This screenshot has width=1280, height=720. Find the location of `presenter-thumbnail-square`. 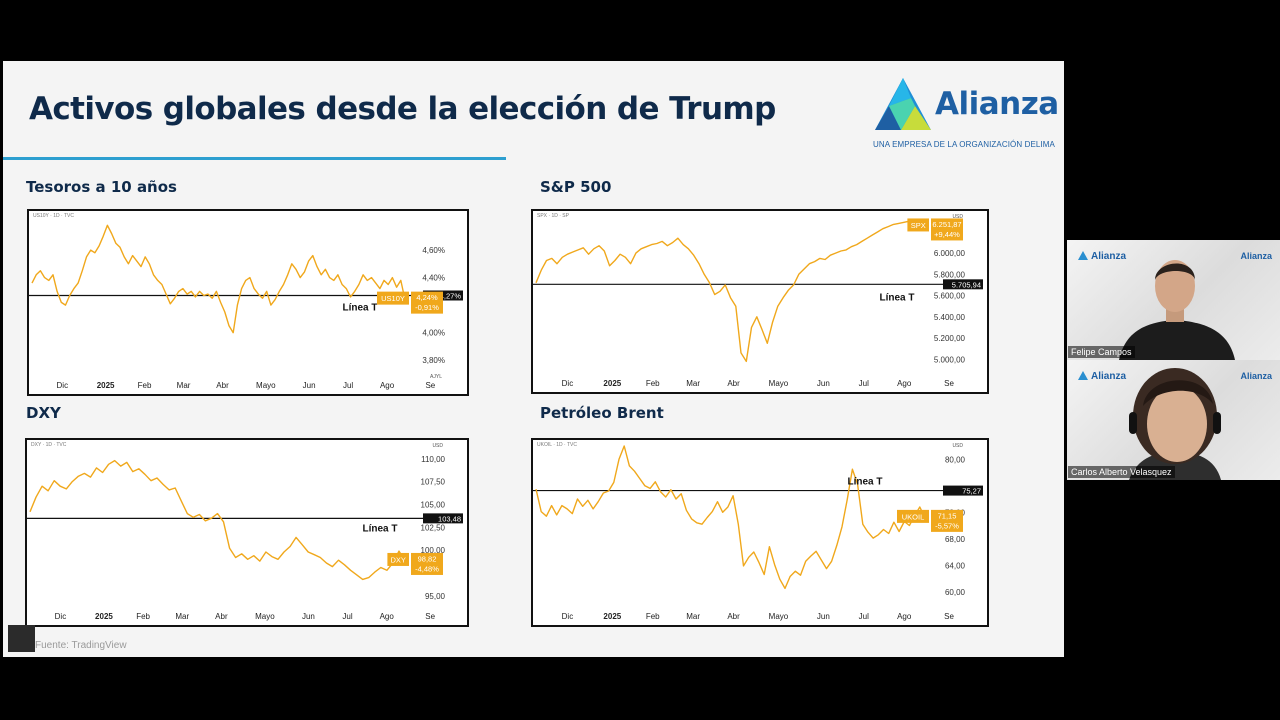

presenter-thumbnail-square is located at coordinates (21, 638).